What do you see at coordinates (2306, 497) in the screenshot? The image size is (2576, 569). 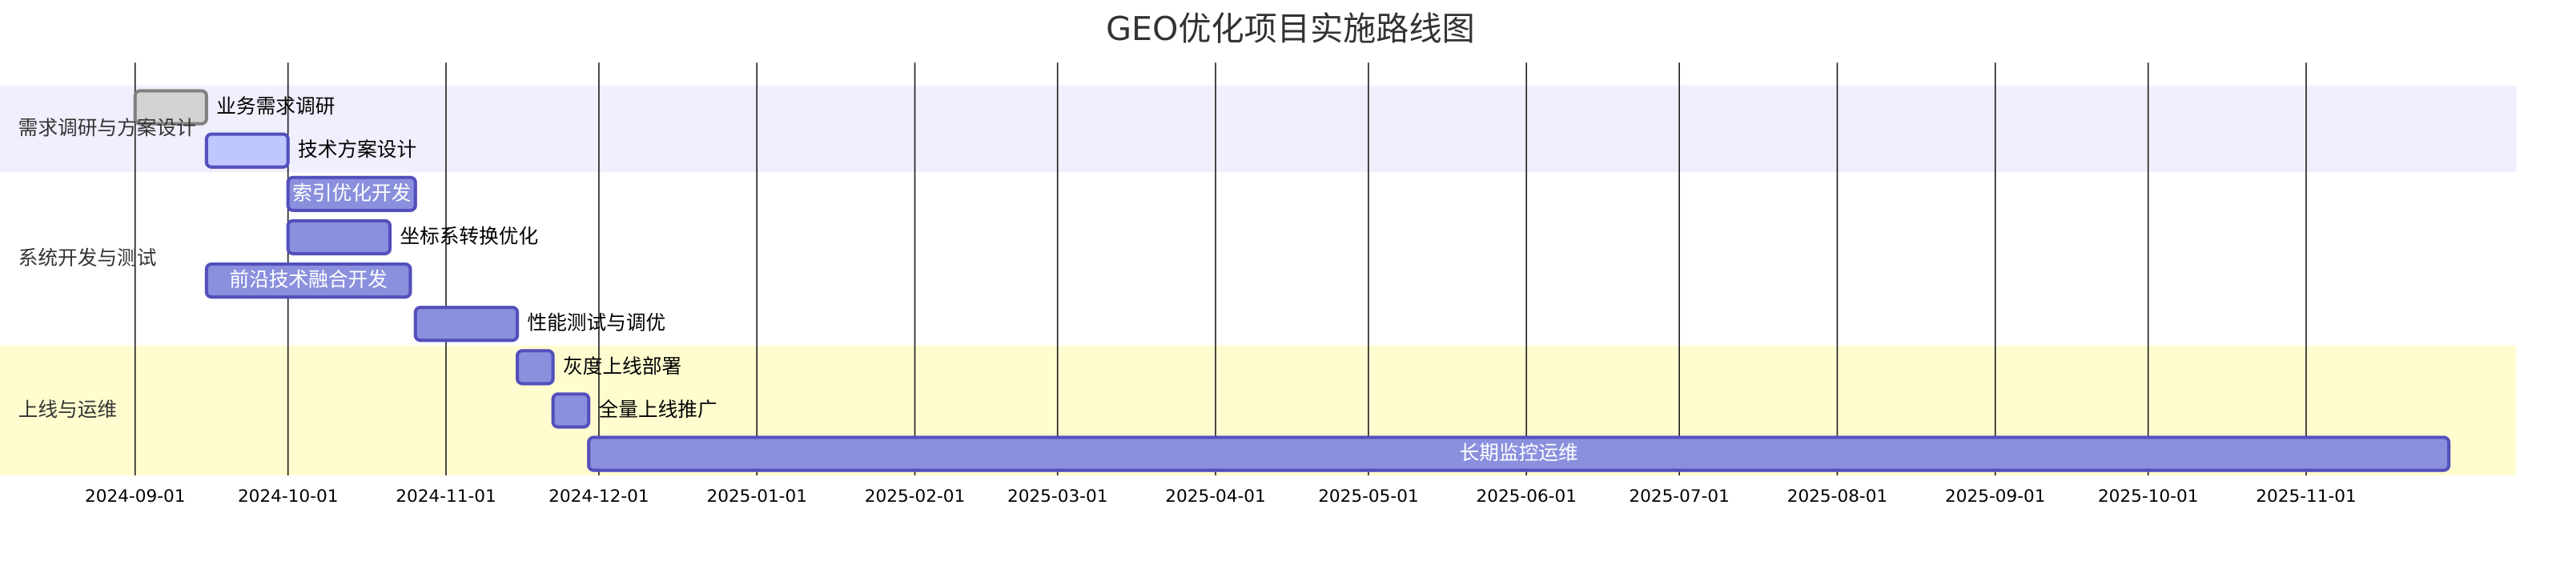 I see `x-tick-label: 2025-11-01` at bounding box center [2306, 497].